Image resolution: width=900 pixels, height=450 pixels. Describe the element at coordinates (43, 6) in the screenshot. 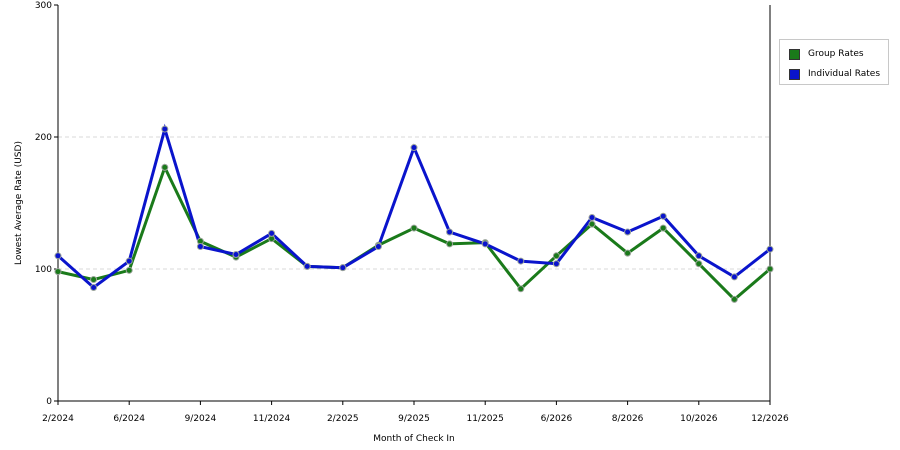

I see `y-tick-label: 300` at that location.